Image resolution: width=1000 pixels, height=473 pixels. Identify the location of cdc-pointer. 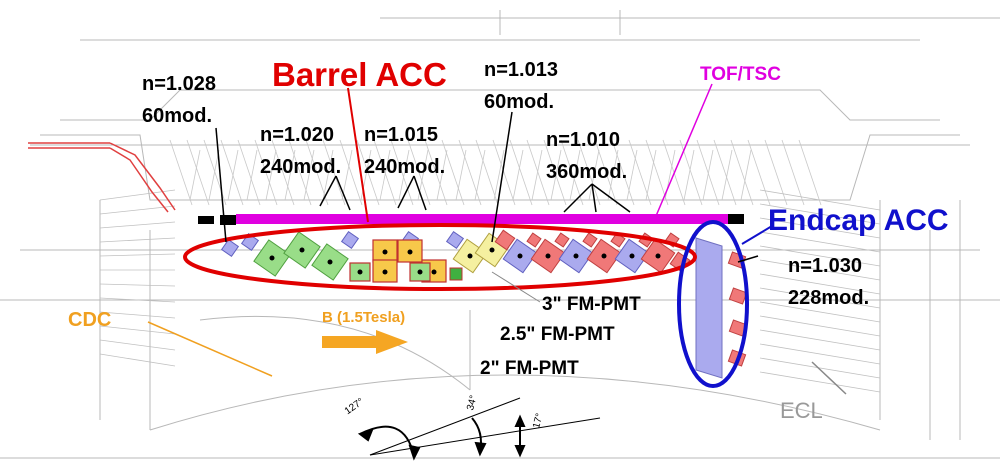
(210, 349).